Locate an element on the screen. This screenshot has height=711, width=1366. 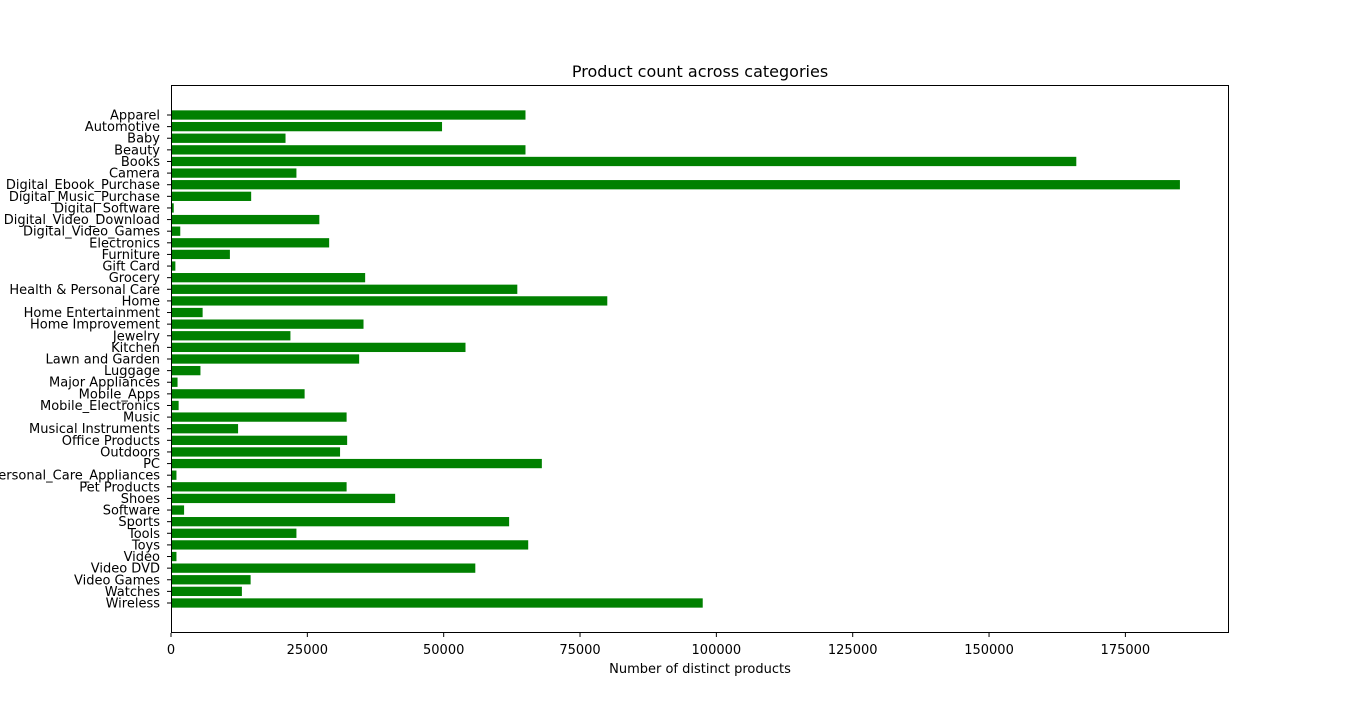
y-tick-label: Pet Products is located at coordinates (119, 487).